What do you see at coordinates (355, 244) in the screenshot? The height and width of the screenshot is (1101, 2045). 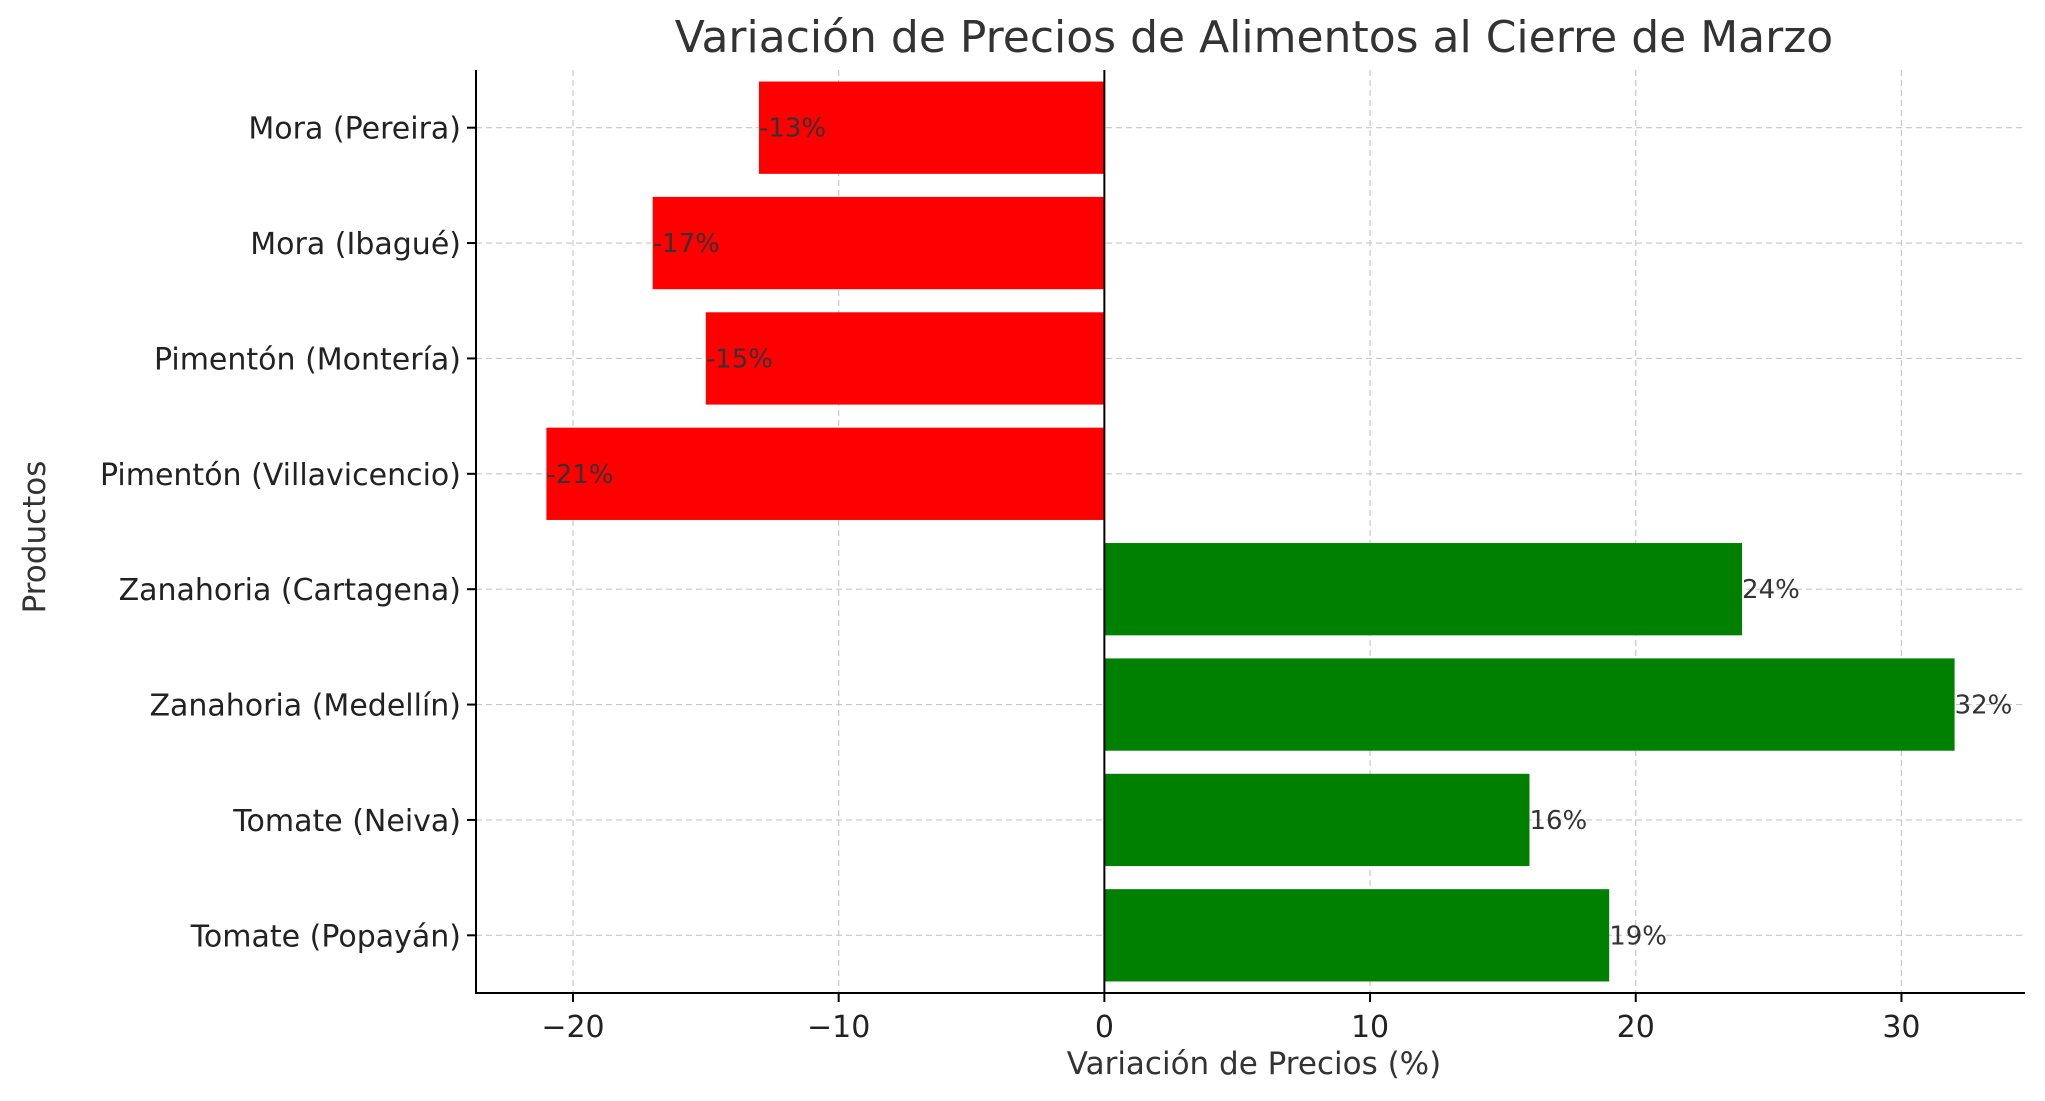 I see `y-tick-label-6: Mora (Ibagué)` at bounding box center [355, 244].